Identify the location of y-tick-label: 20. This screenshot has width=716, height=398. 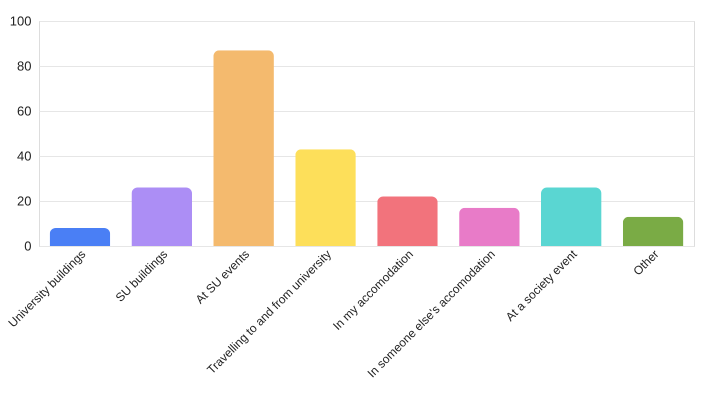
(24, 201).